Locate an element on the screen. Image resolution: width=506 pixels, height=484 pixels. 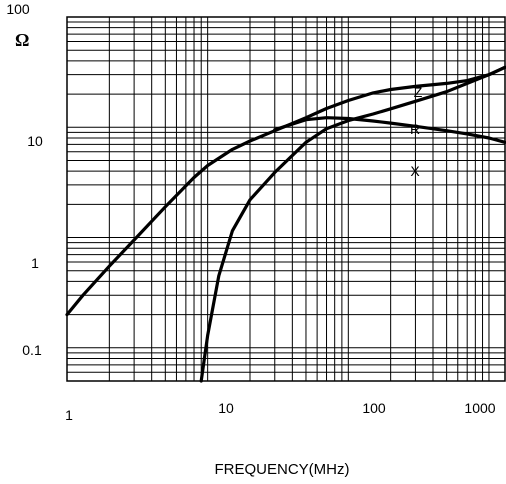
x-tick-label: 1 is located at coordinates (69, 415).